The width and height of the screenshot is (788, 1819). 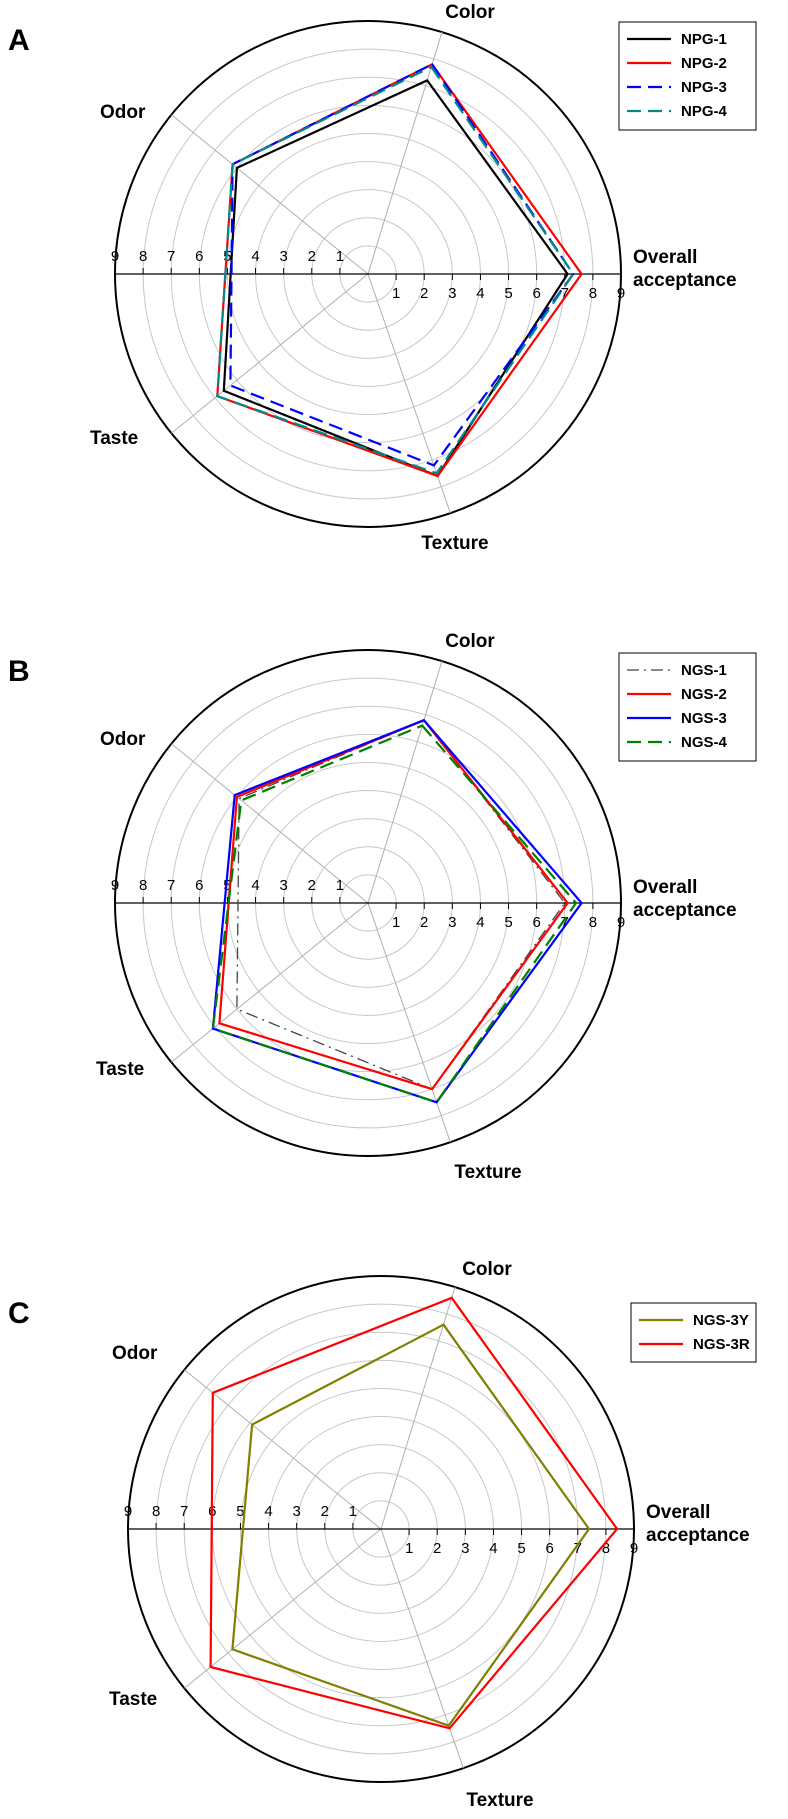 I want to click on legend-label-npg-2: NPG-2, so click(x=704, y=63).